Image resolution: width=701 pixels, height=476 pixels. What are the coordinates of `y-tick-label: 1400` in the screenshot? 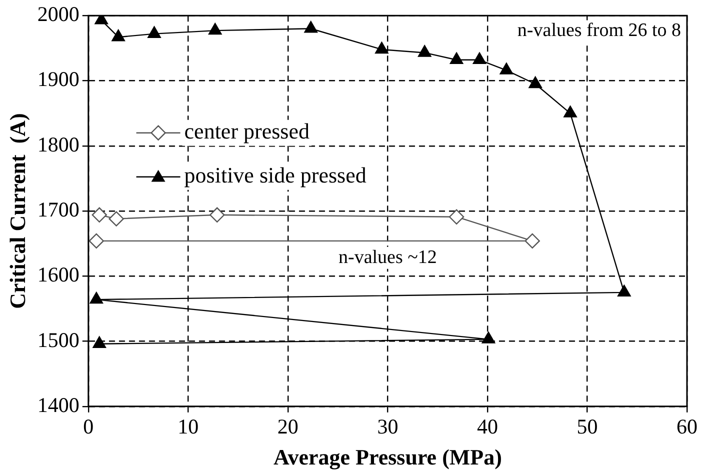 It's located at (58, 404).